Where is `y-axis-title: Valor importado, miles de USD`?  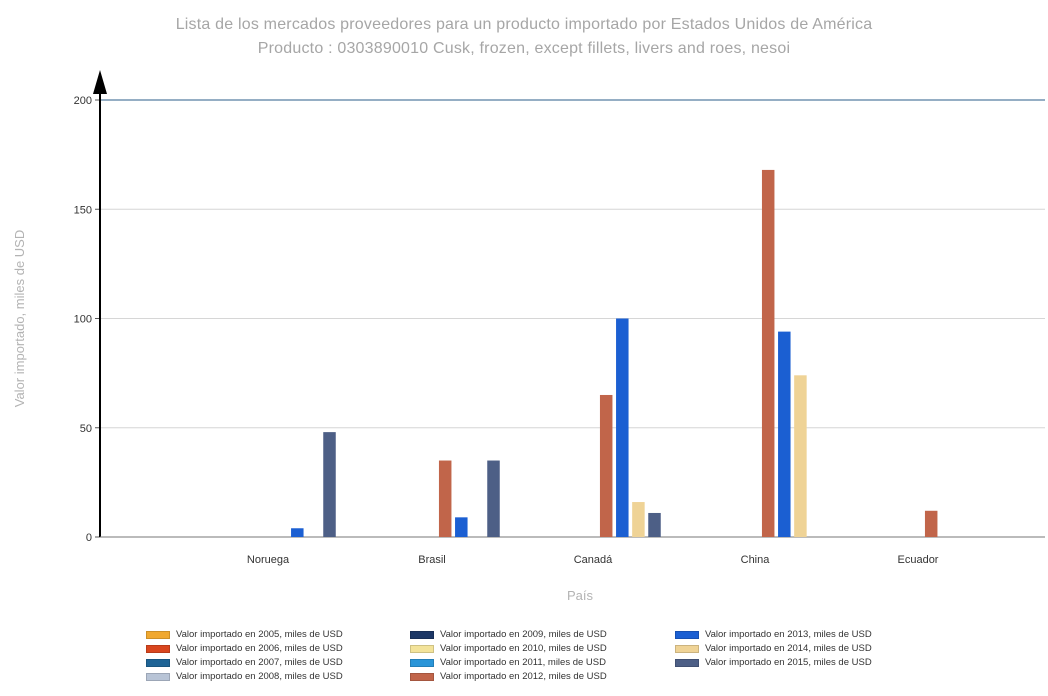
y-axis-title: Valor importado, miles de USD is located at coordinates (19, 319).